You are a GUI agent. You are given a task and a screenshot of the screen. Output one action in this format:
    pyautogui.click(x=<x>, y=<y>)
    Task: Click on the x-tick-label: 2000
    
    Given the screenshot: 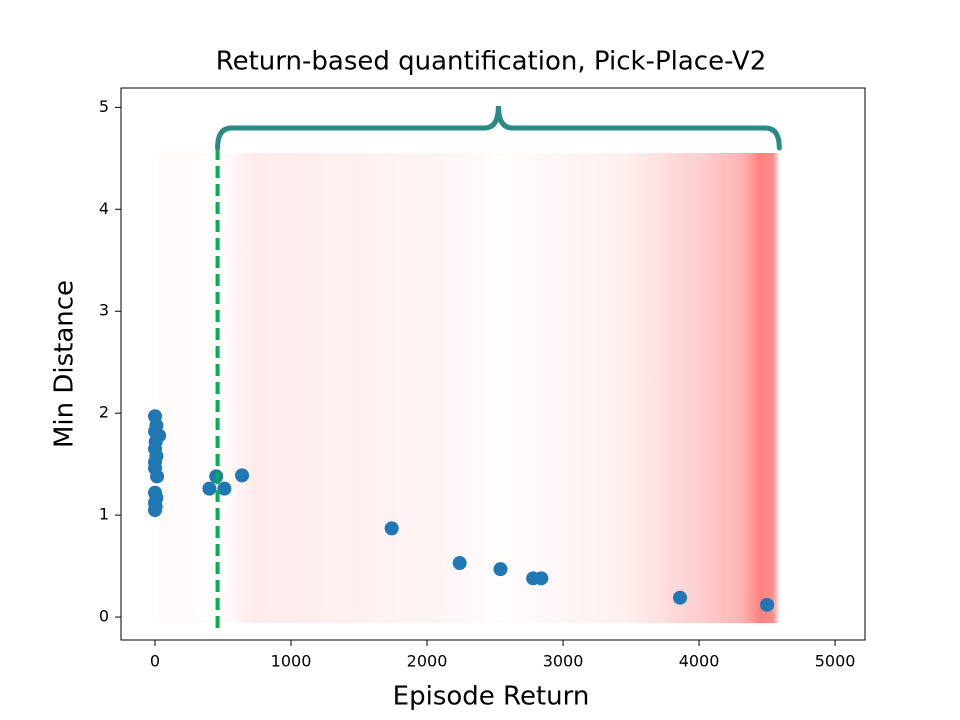 What is the action you would take?
    pyautogui.click(x=427, y=661)
    